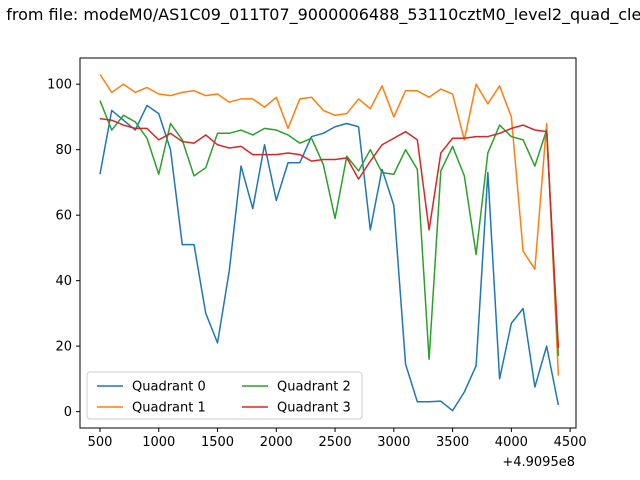  What do you see at coordinates (63, 216) in the screenshot?
I see `y-tick-label: 60` at bounding box center [63, 216].